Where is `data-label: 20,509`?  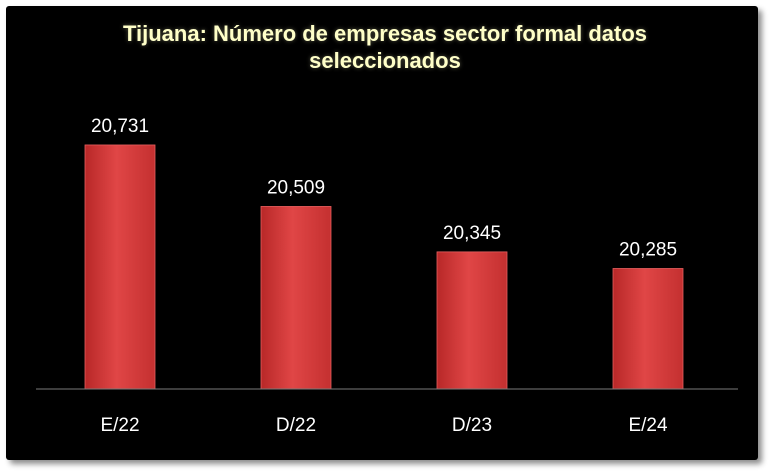 data-label: 20,509 is located at coordinates (296, 187).